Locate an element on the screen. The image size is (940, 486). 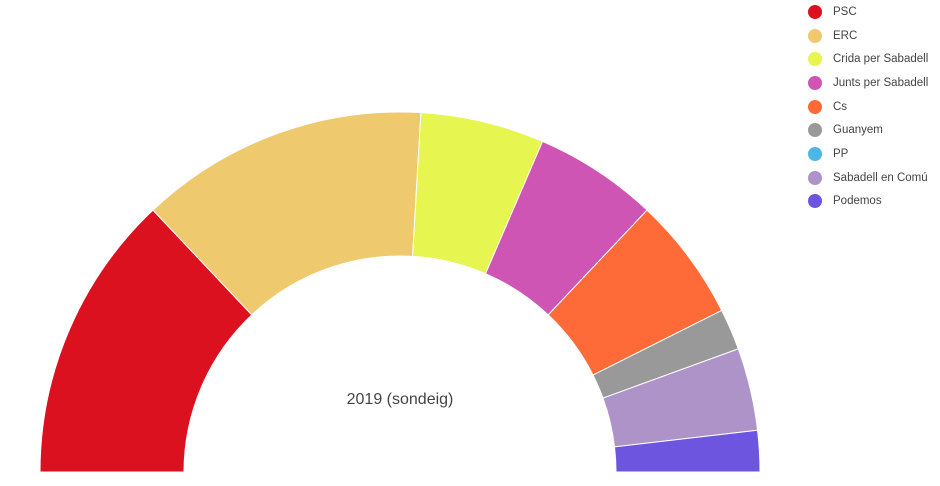
legend-item-6: PP is located at coordinates (874, 154).